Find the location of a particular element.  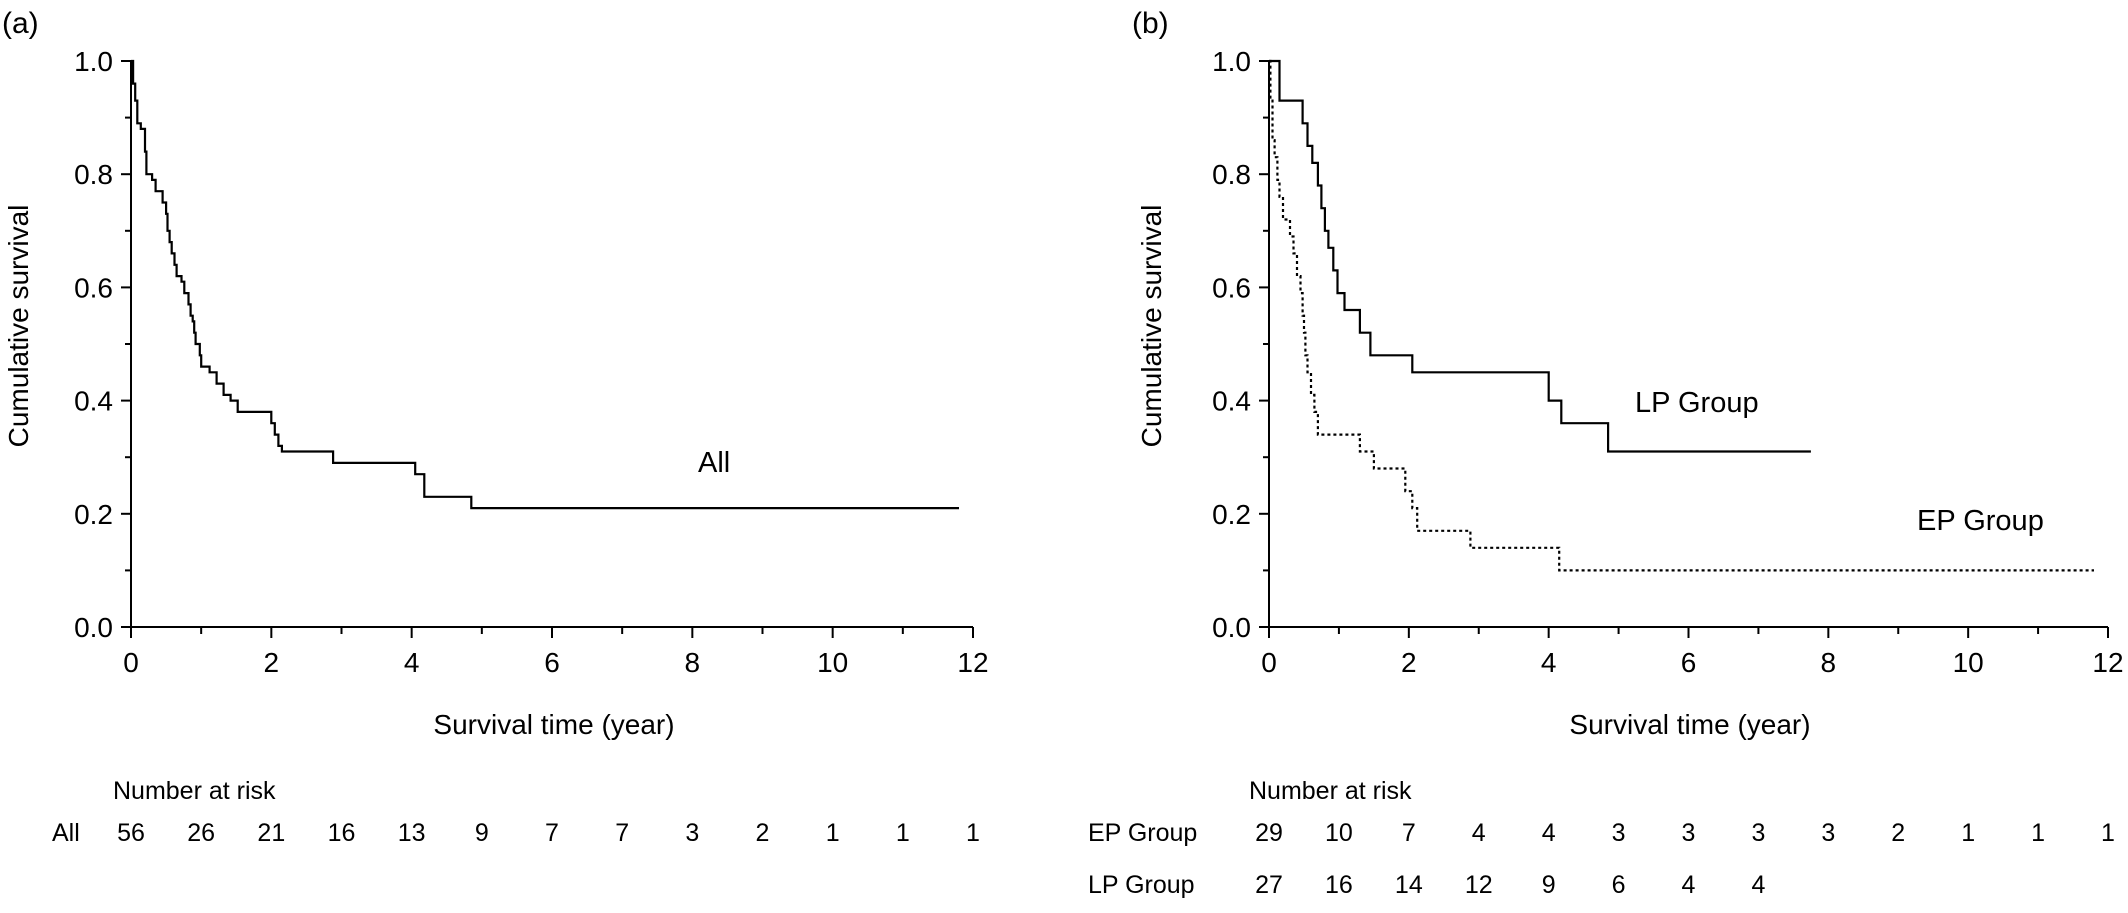

panel-a-x-axis-title: Survival time (year) is located at coordinates (553, 724).